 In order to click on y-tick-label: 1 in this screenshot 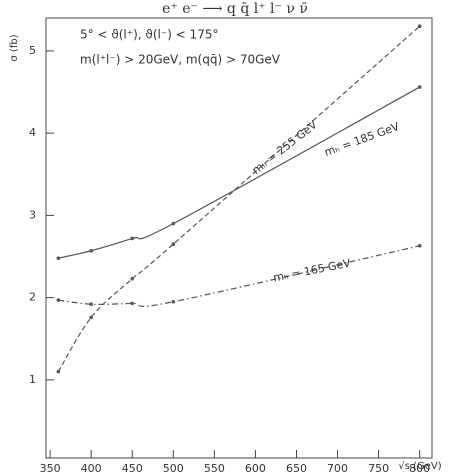, I will do `click(32, 379)`.